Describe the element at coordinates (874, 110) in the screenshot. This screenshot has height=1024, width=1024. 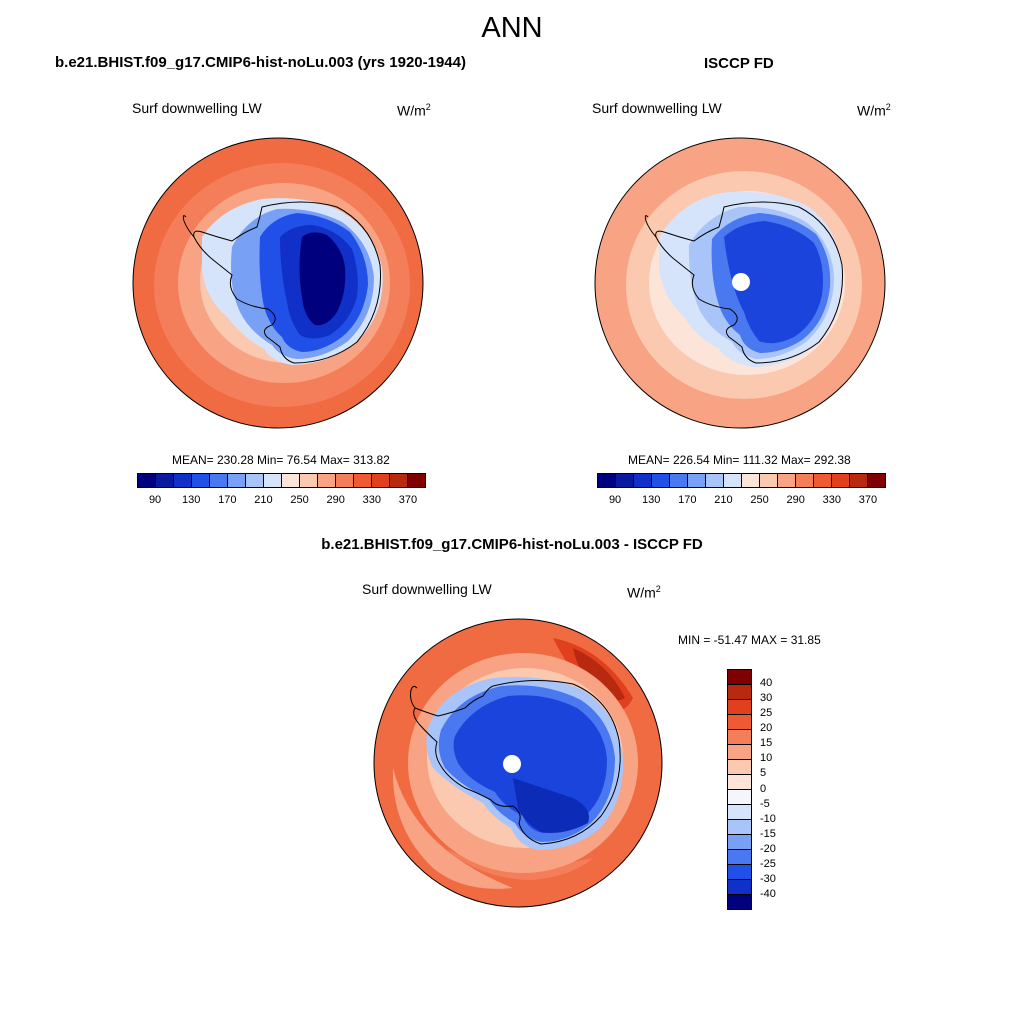
I see `panel2-units: W/m2` at that location.